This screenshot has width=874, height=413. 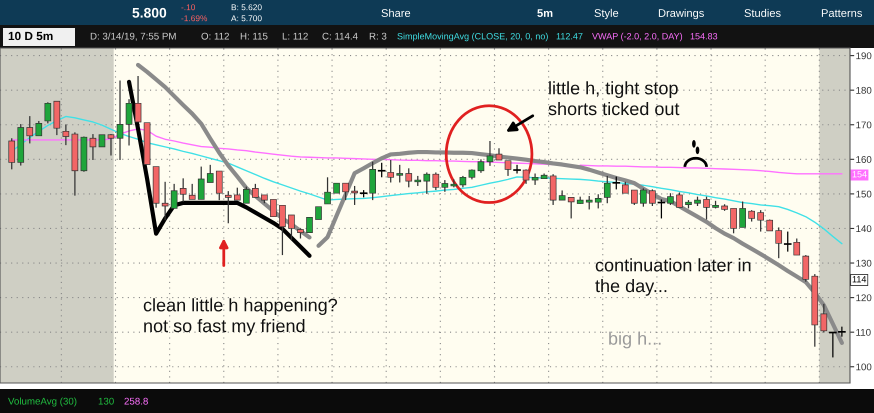 I want to click on y-tick-label: 180, so click(x=864, y=90).